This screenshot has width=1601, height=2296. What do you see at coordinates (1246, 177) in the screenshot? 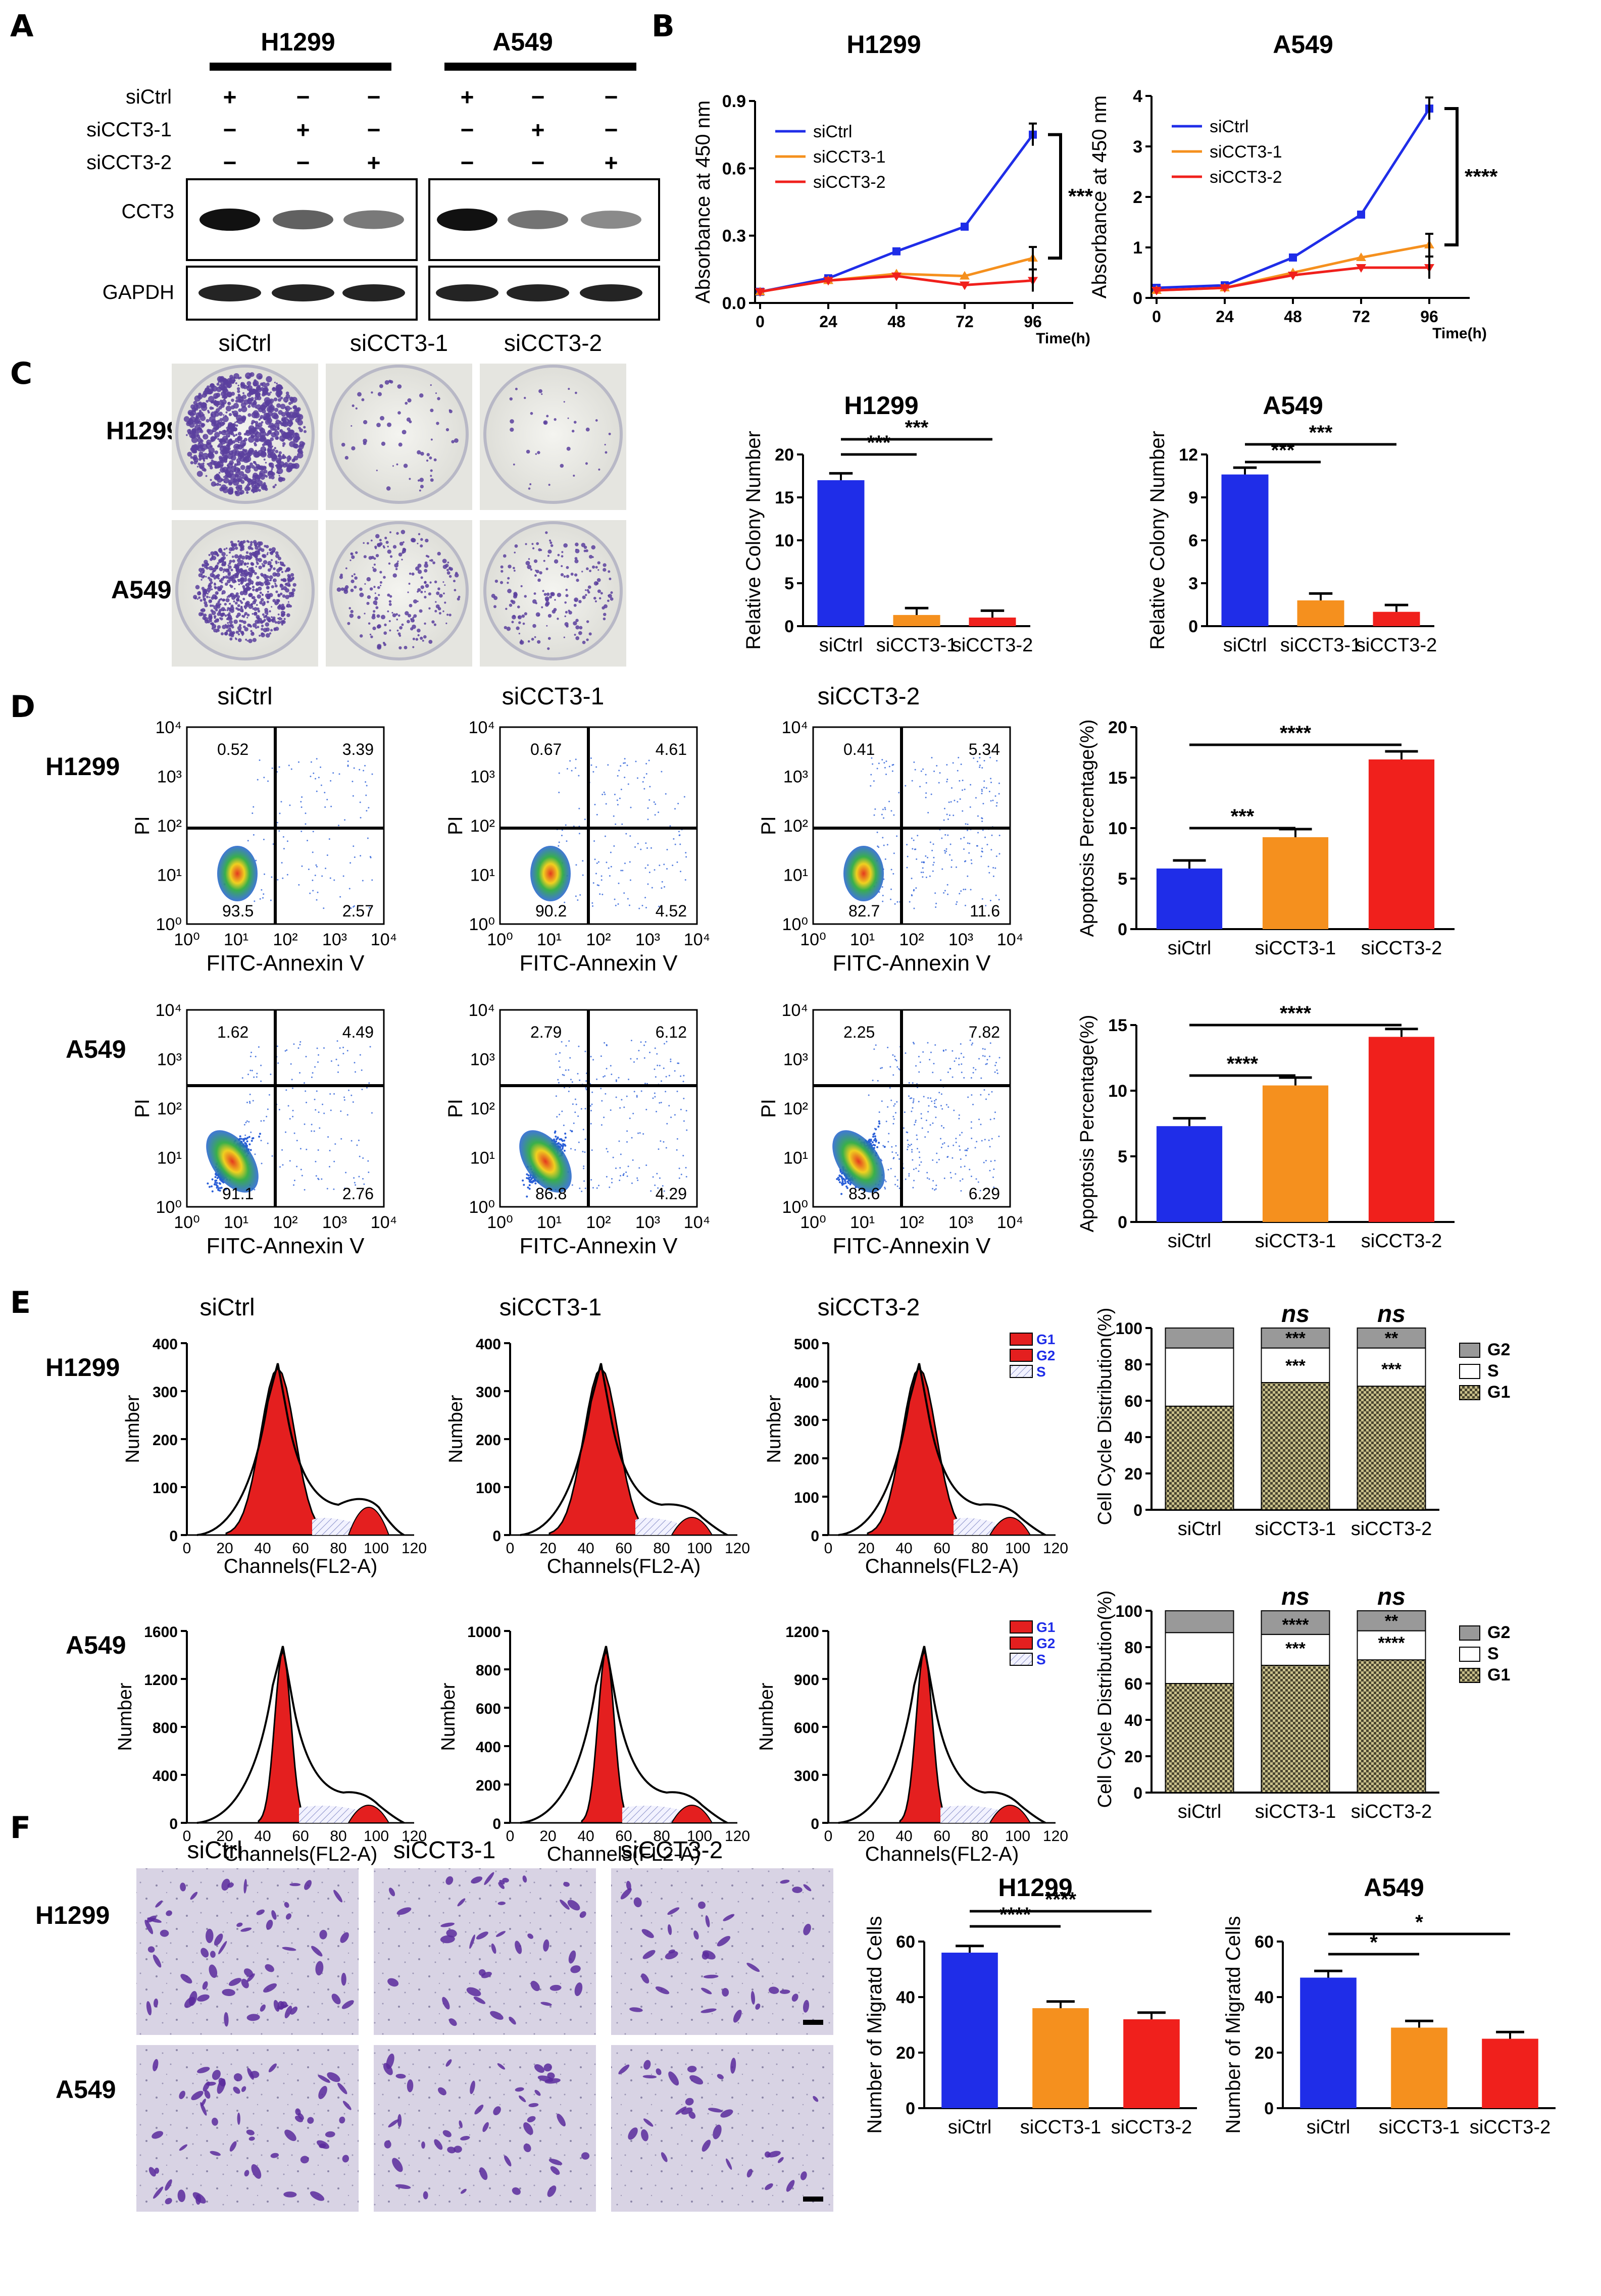
I see `legend-label: siCCT3-2` at bounding box center [1246, 177].